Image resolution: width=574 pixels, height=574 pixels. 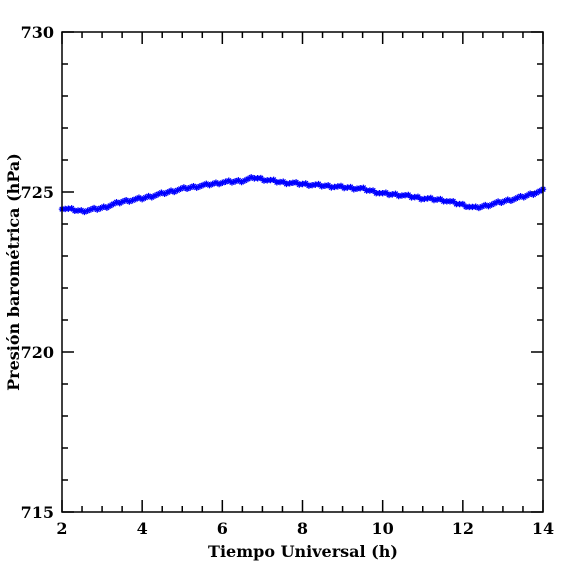 I want to click on x-tick-label: 10, so click(x=383, y=528).